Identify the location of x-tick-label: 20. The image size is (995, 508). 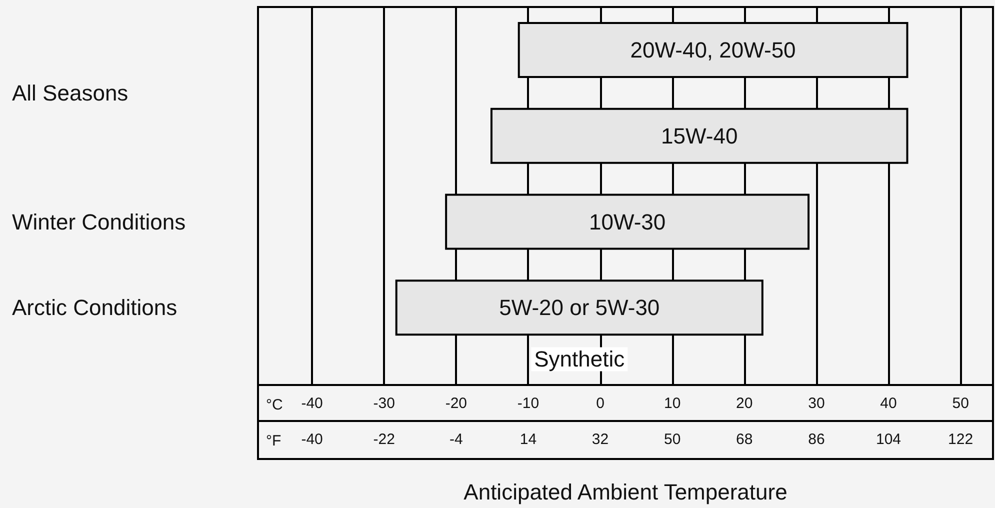
(744, 403).